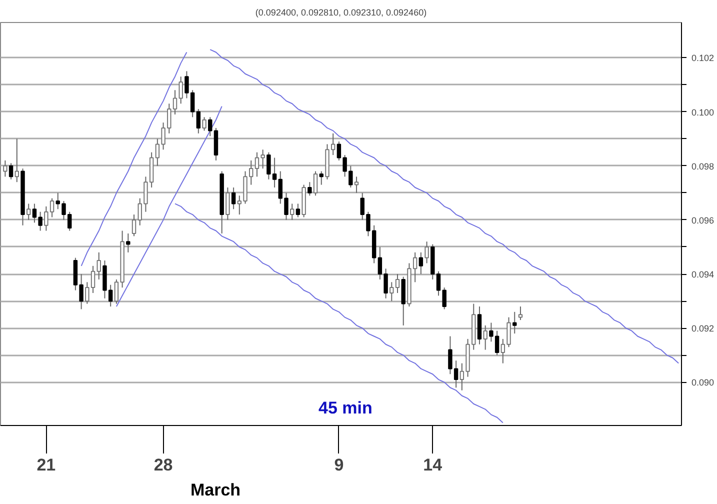 The width and height of the screenshot is (717, 504). What do you see at coordinates (703, 166) in the screenshot?
I see `y-tick-label: 0.098` at bounding box center [703, 166].